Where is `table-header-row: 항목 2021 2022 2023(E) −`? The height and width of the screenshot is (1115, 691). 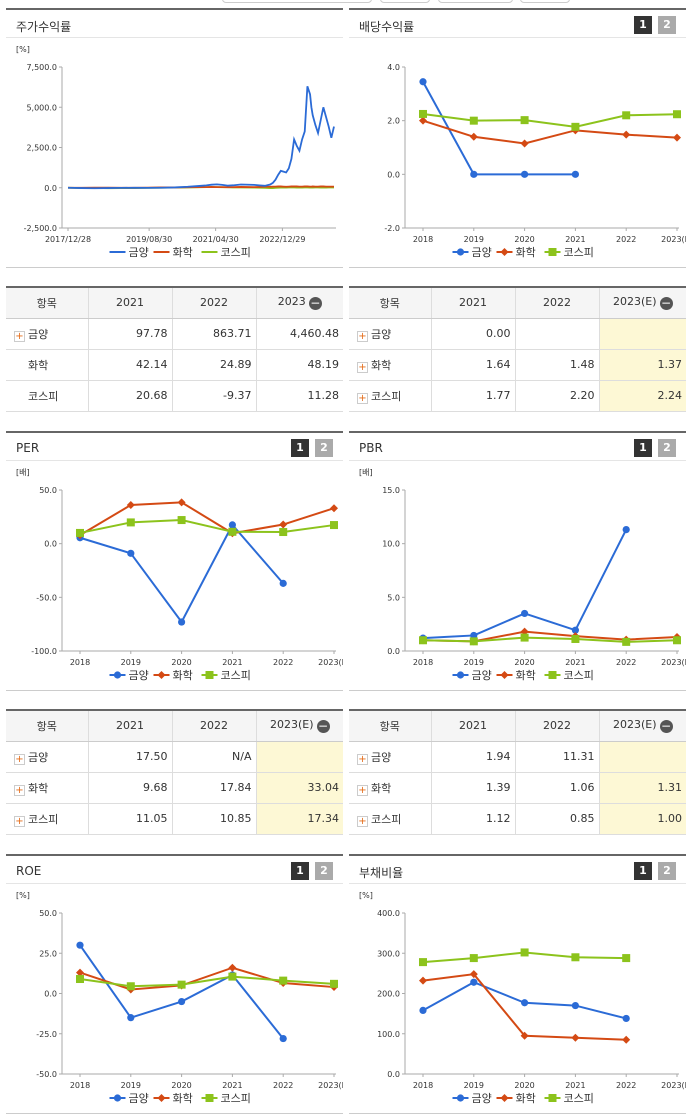 table-header-row: 항목 2021 2022 2023(E) − is located at coordinates (517, 725).